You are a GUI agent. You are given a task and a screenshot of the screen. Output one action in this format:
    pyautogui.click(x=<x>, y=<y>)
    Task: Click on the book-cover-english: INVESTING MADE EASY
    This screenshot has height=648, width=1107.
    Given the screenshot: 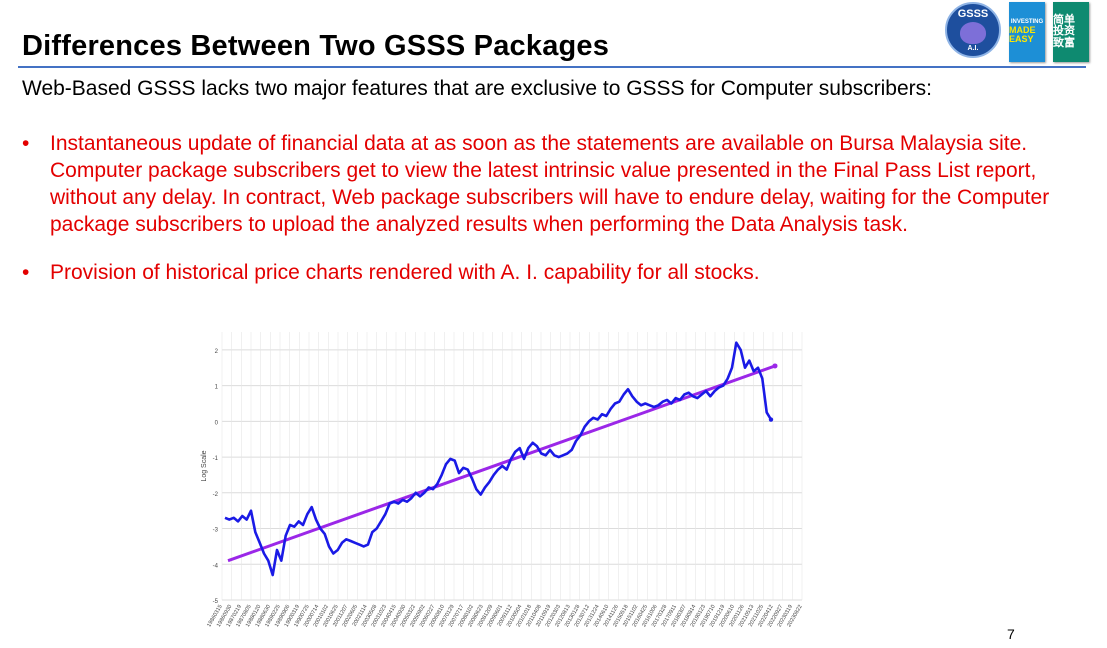 What is the action you would take?
    pyautogui.click(x=1027, y=32)
    